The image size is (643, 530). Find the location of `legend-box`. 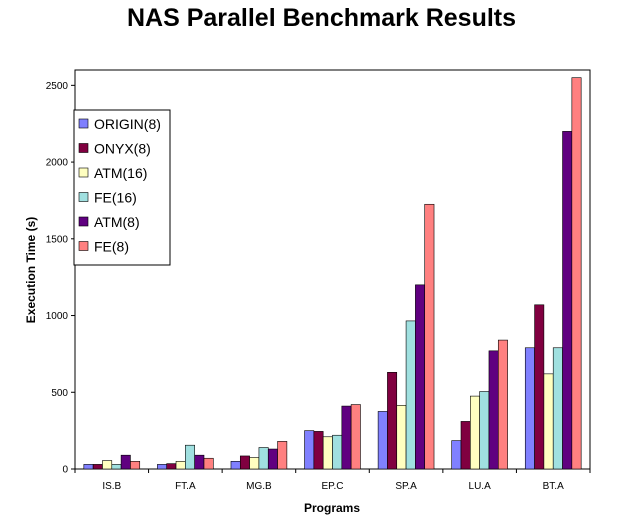

legend-box is located at coordinates (122, 187).